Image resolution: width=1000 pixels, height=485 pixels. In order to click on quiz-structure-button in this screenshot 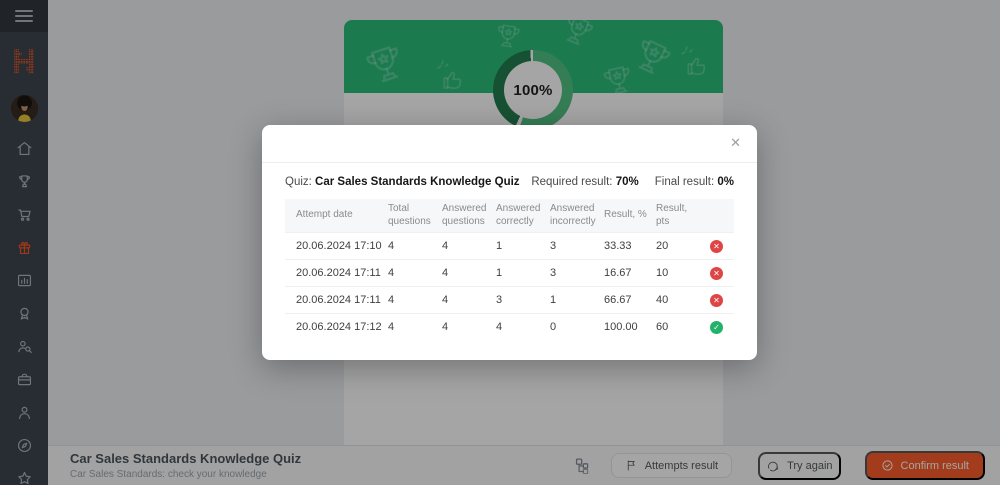, I will do `click(582, 465)`.